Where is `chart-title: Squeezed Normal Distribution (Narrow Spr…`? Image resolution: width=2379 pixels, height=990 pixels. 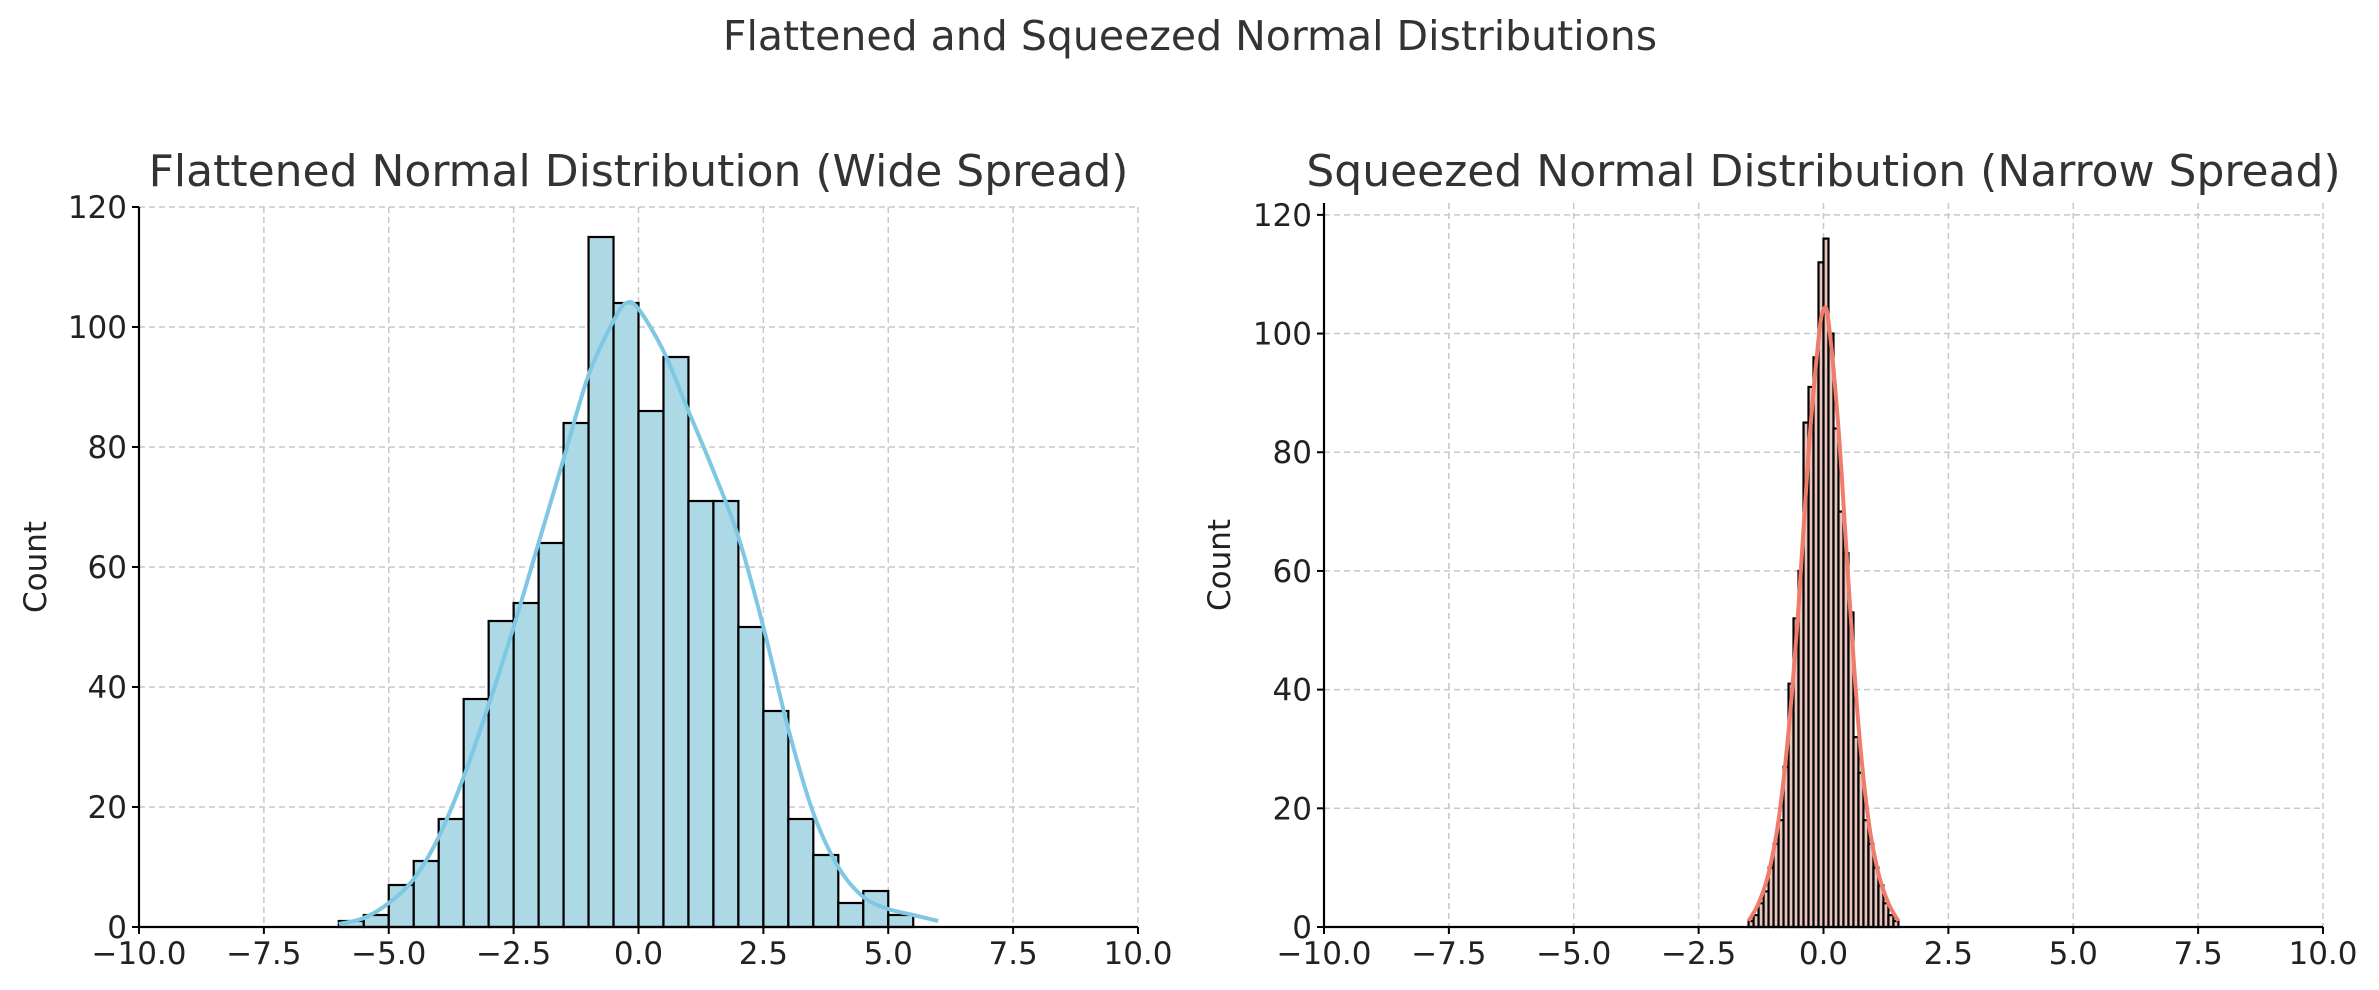 chart-title: Squeezed Normal Distribution (Narrow Spr… is located at coordinates (1823, 171).